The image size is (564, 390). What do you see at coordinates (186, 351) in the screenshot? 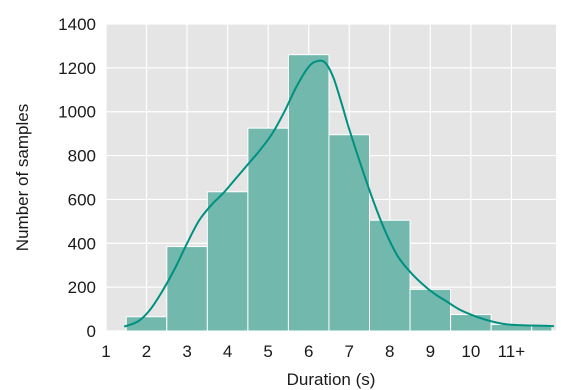
I see `x-tick-label: 3` at bounding box center [186, 351].